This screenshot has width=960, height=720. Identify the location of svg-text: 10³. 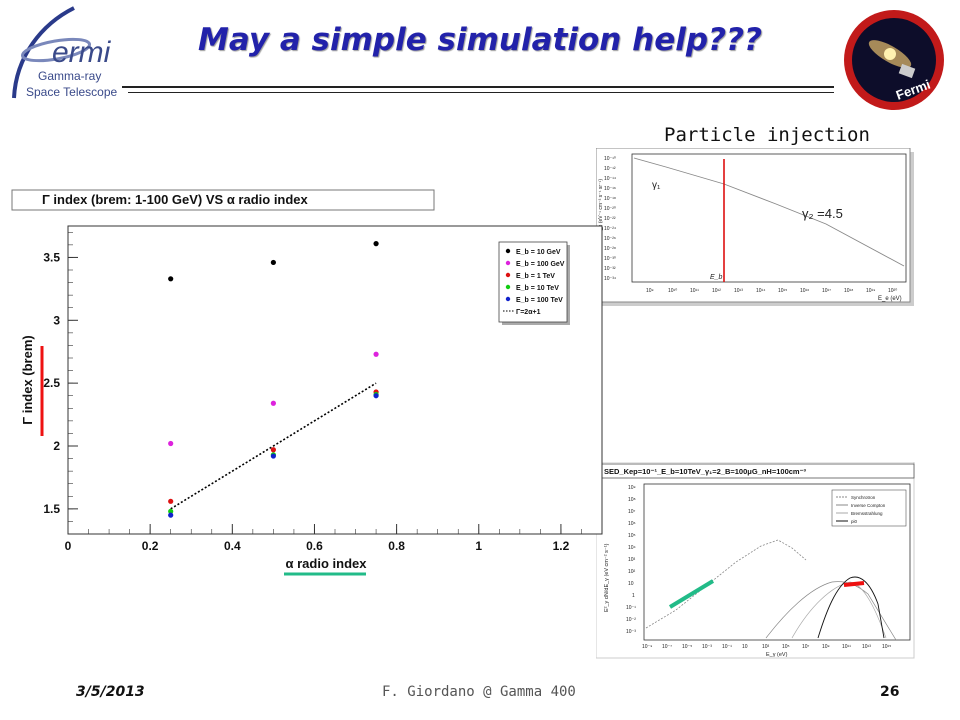
(632, 560).